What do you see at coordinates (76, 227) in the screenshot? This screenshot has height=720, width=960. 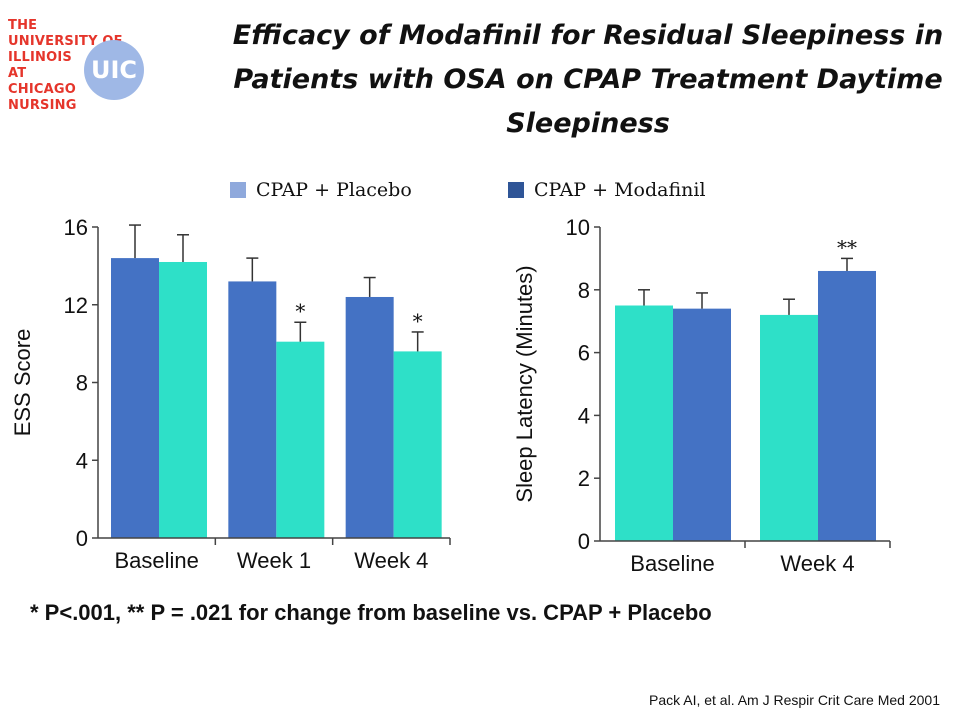 I see `y-tick-label: 16` at bounding box center [76, 227].